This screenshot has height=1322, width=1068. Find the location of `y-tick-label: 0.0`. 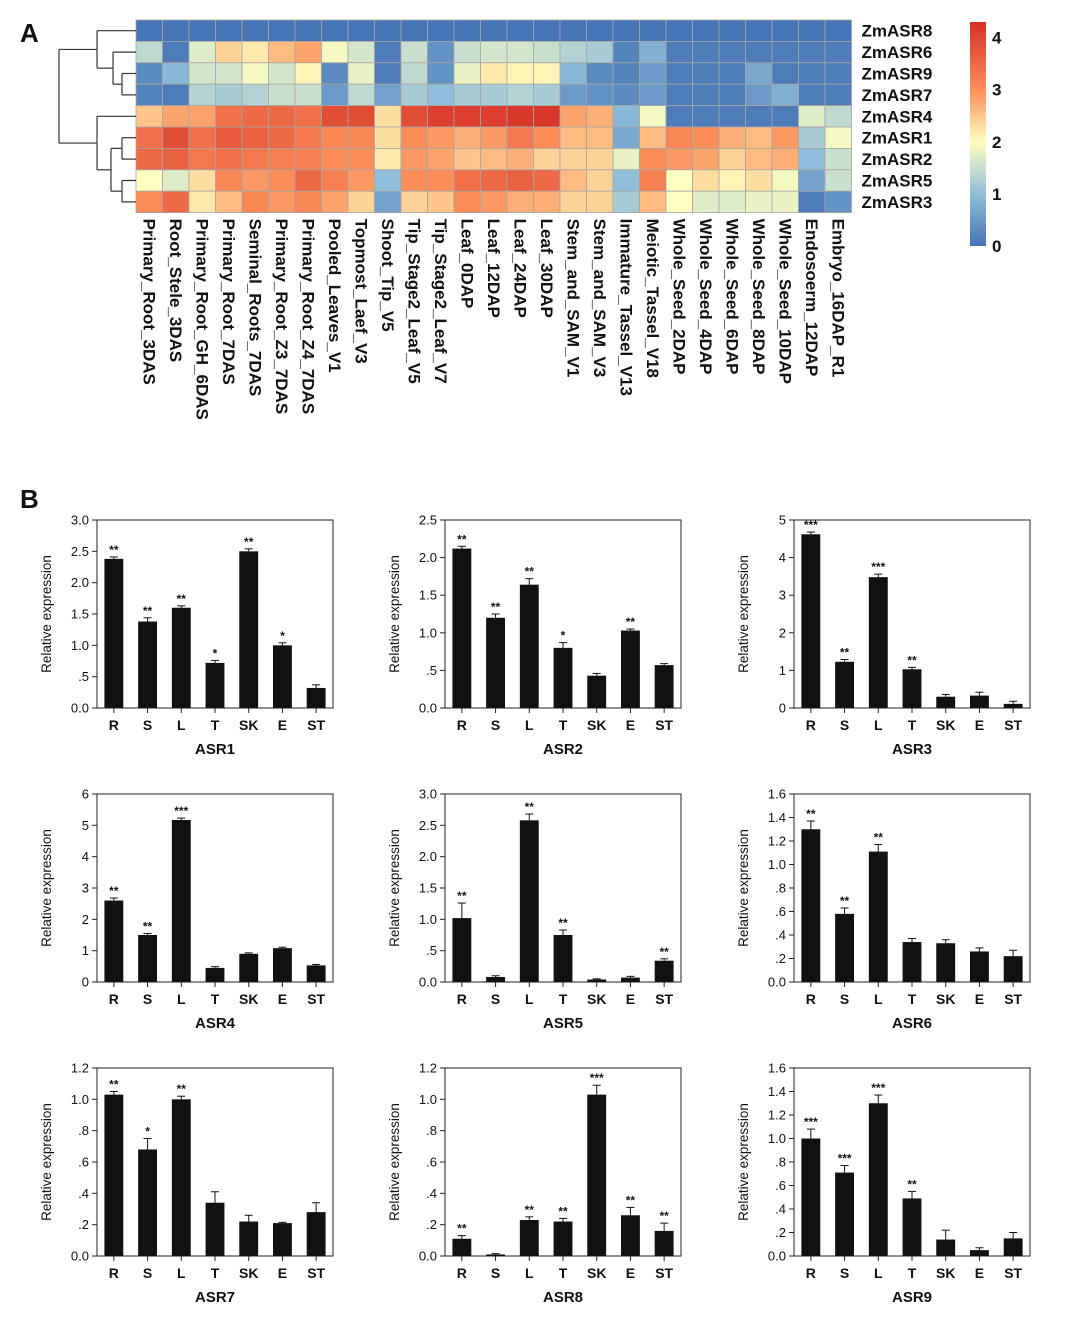

y-tick-label: 0.0 is located at coordinates (777, 982).